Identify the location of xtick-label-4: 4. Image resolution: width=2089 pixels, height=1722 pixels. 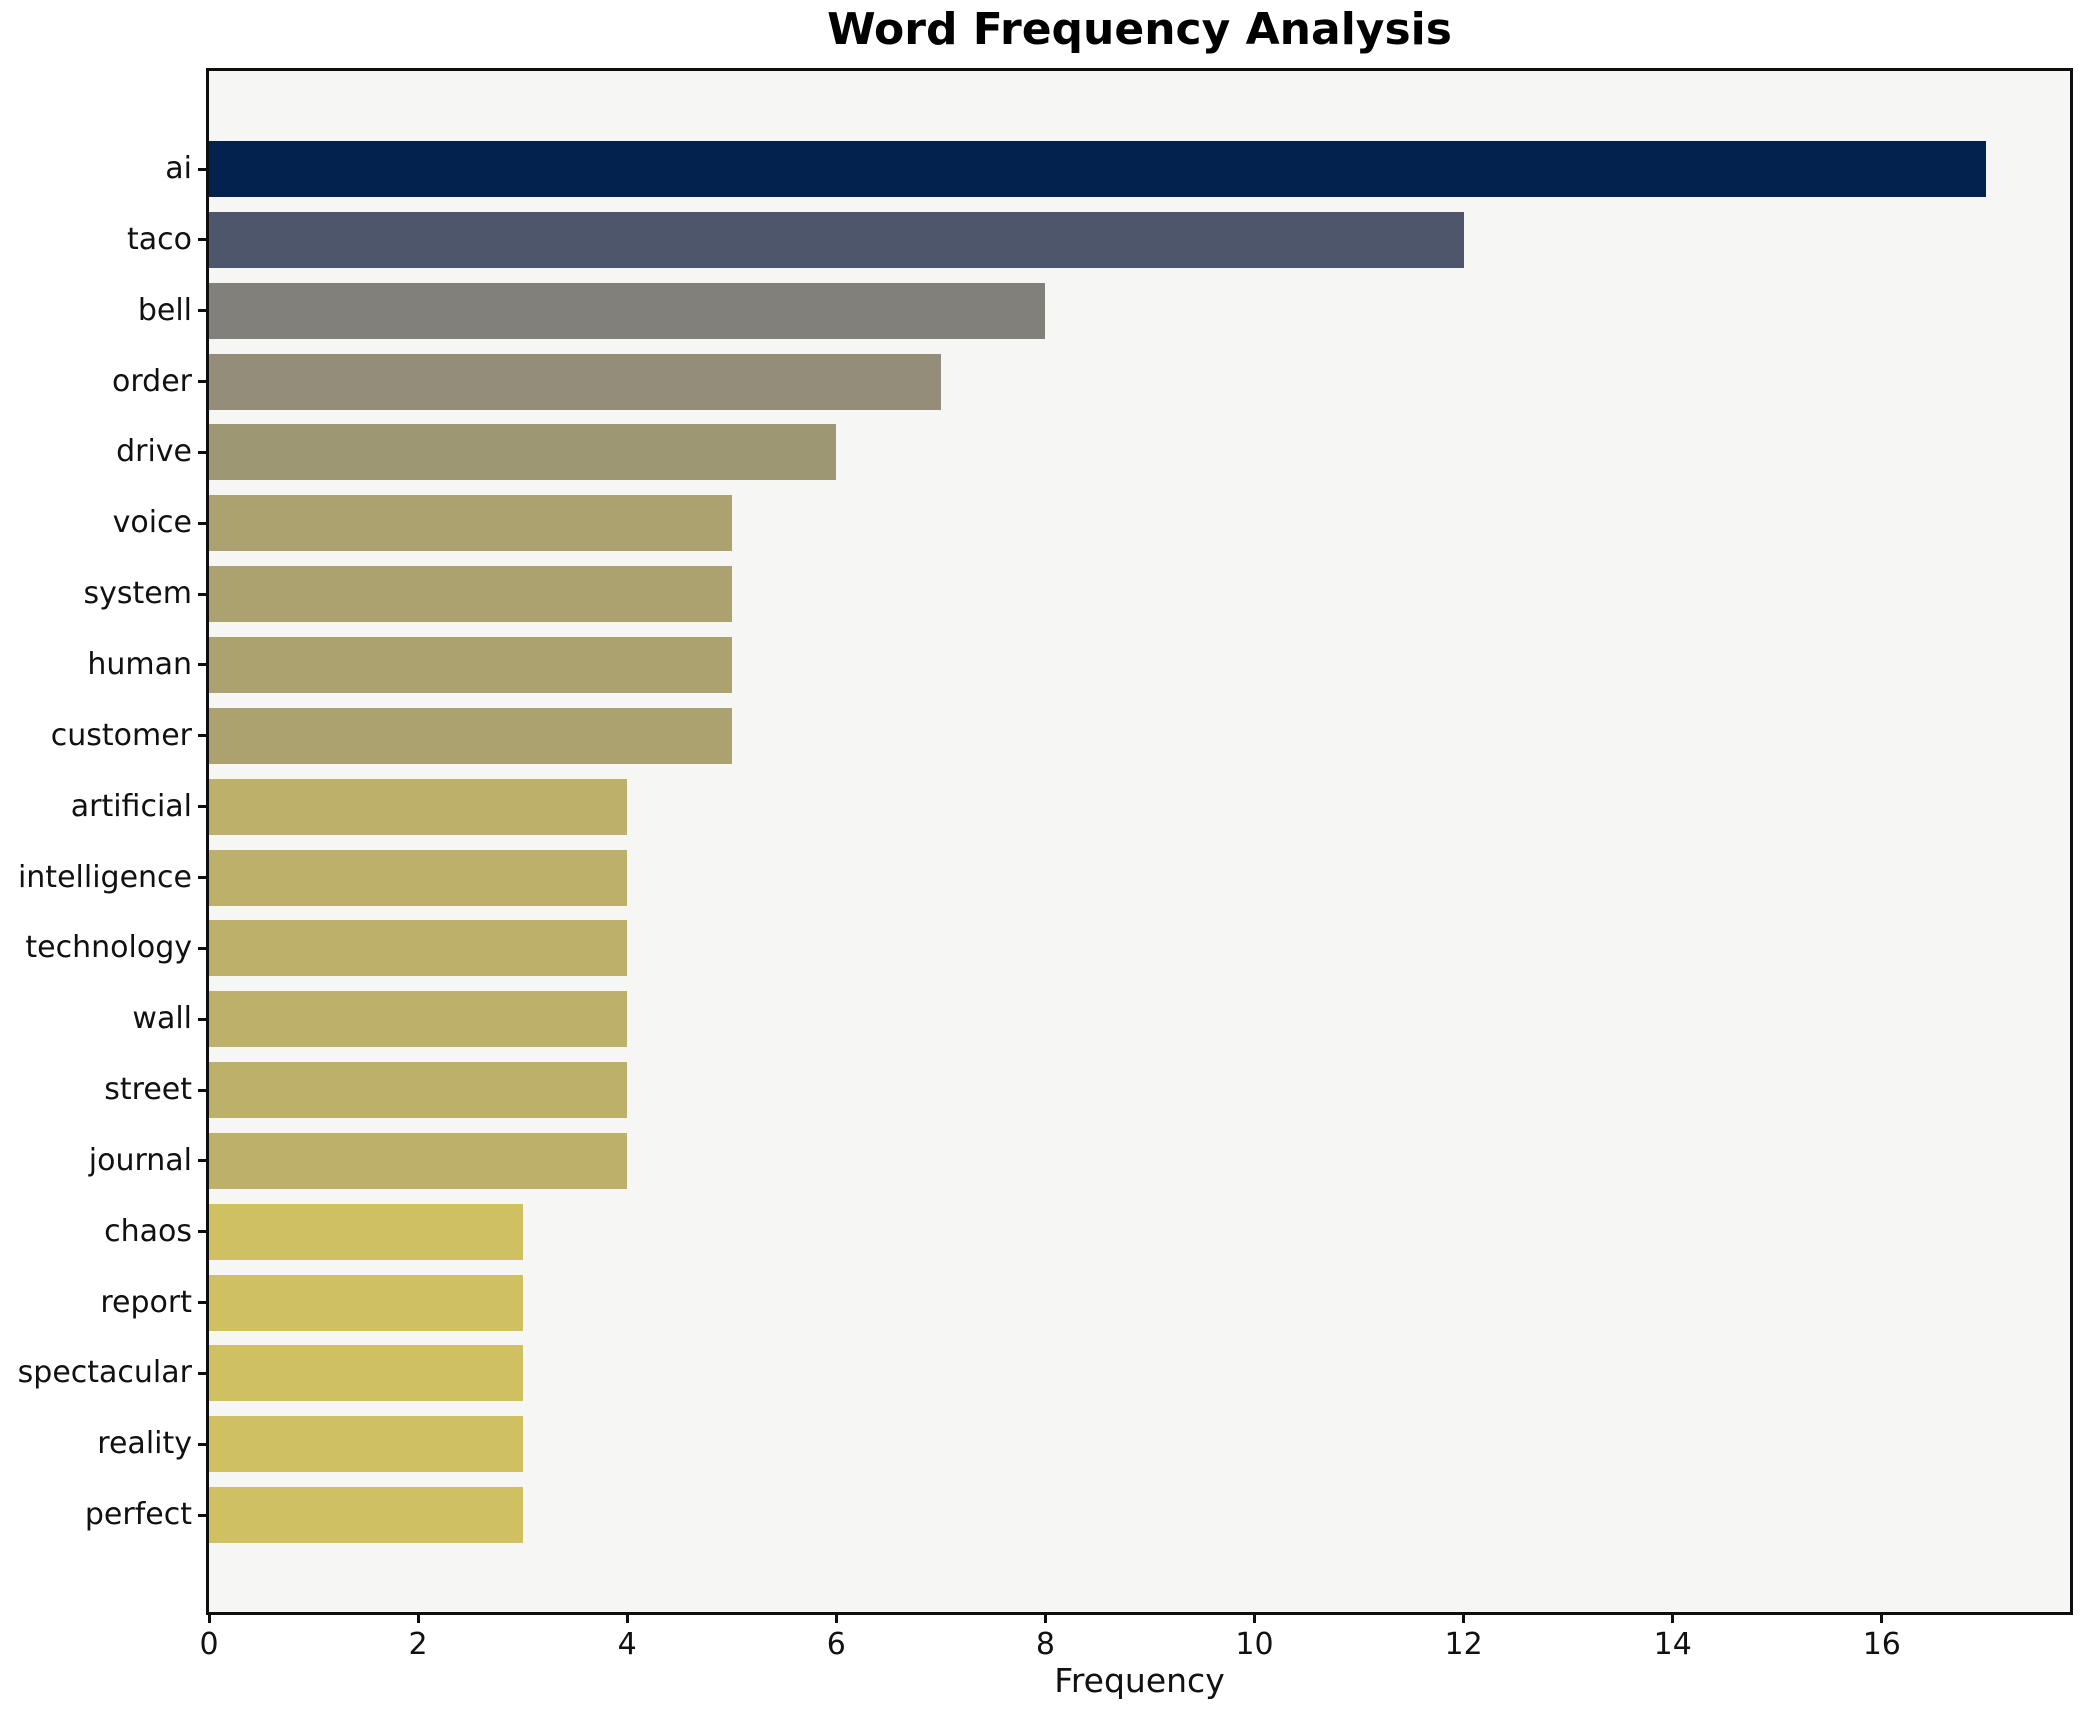
(627, 1644).